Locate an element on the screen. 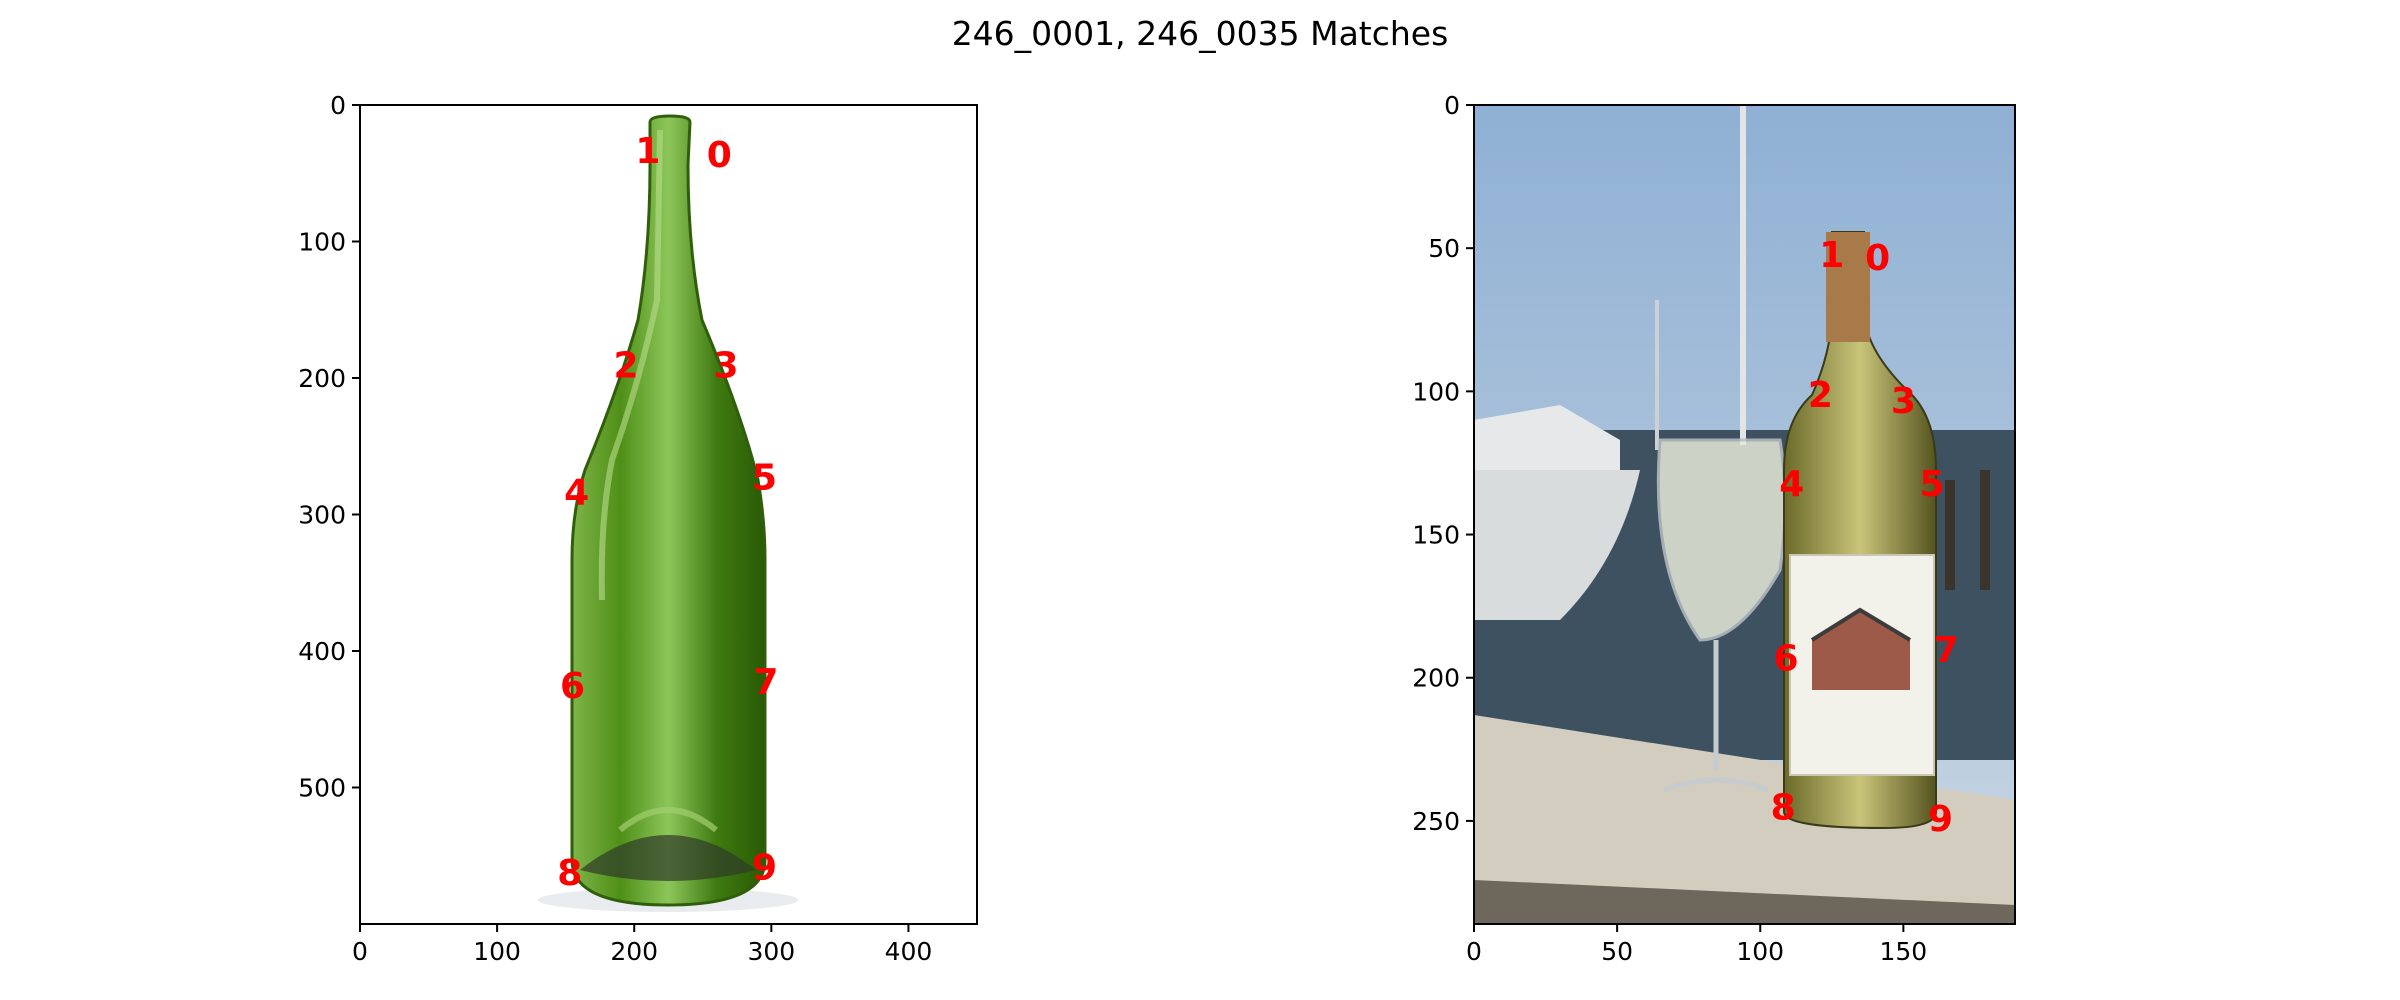 Image resolution: width=2400 pixels, height=1000 pixels. left-ytick-label: 200 is located at coordinates (322, 378).